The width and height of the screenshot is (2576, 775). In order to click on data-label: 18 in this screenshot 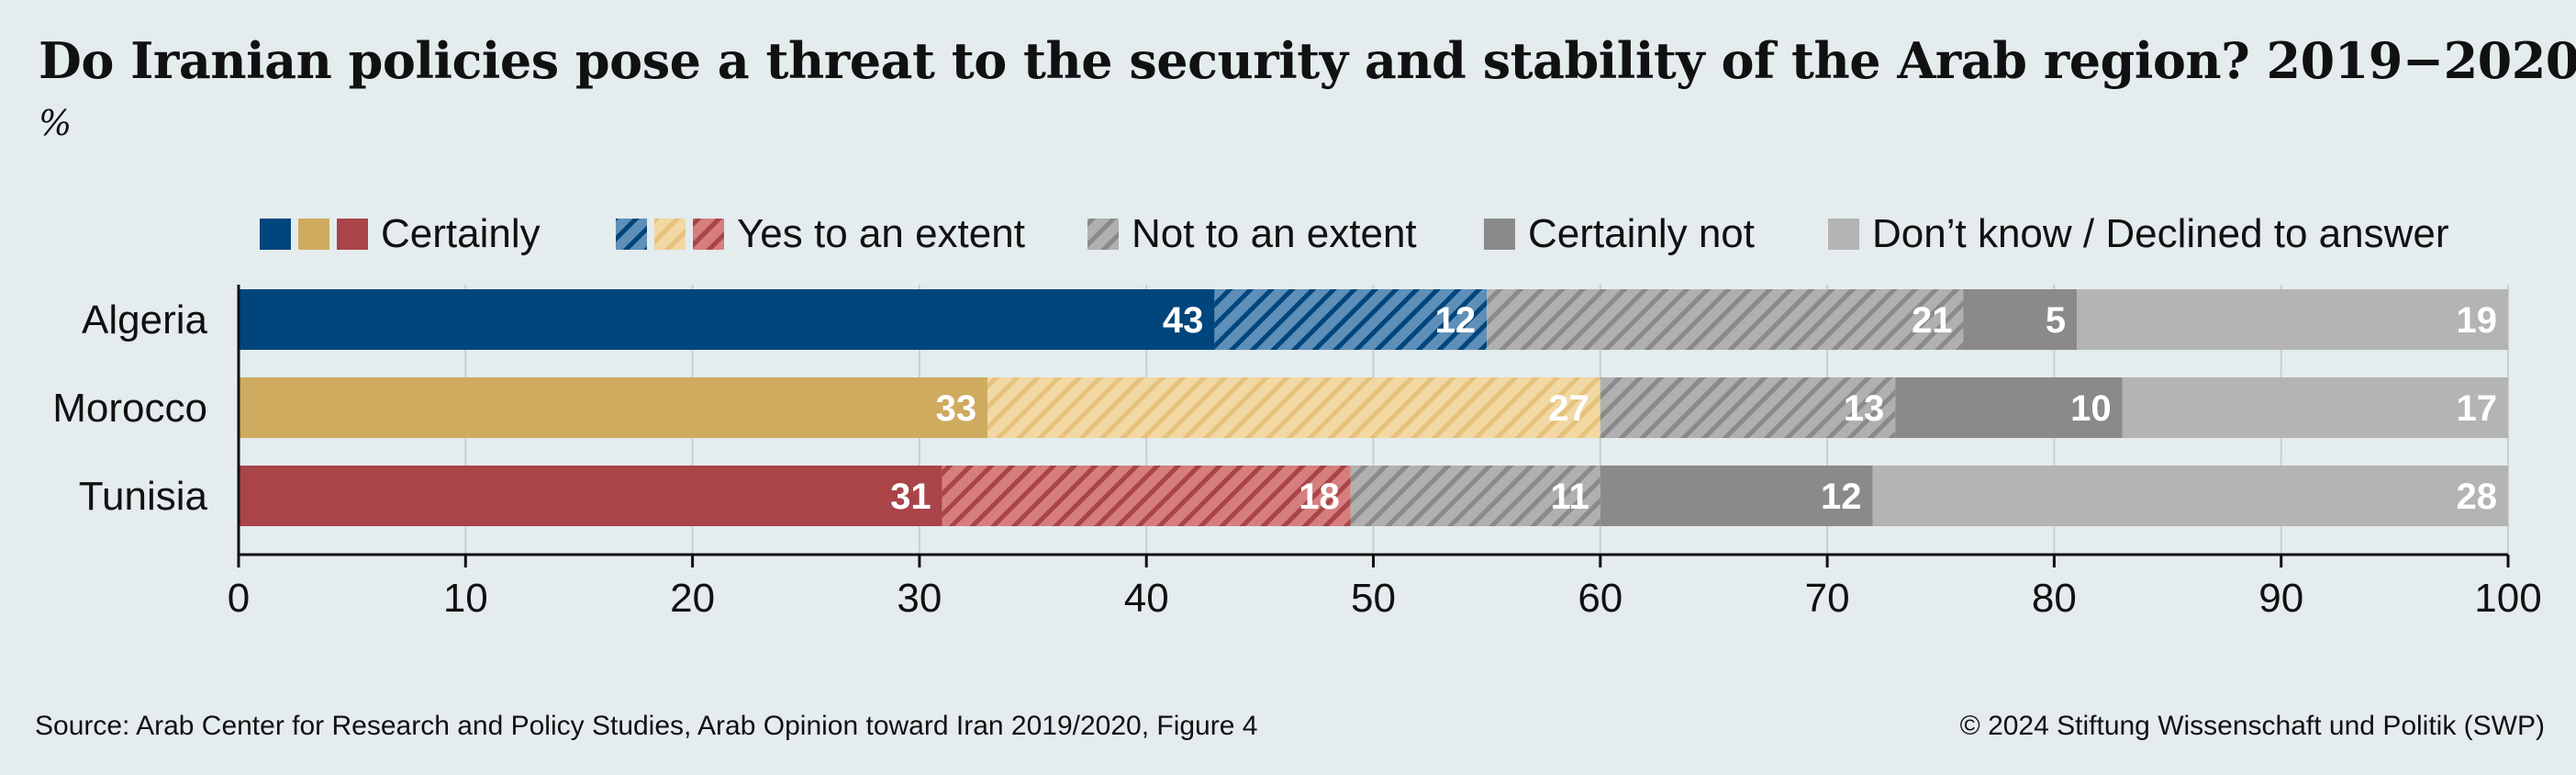, I will do `click(1319, 497)`.